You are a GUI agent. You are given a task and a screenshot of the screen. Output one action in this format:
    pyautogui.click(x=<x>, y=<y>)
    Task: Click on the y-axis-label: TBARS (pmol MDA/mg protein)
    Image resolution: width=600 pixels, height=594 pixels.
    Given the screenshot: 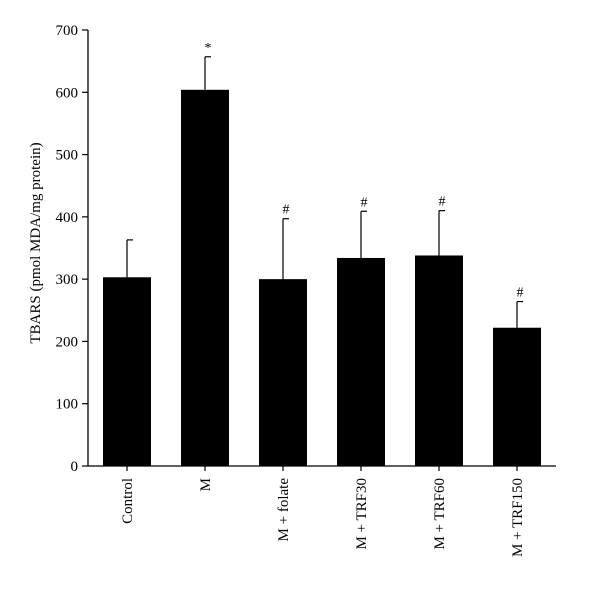 What is the action you would take?
    pyautogui.click(x=36, y=242)
    